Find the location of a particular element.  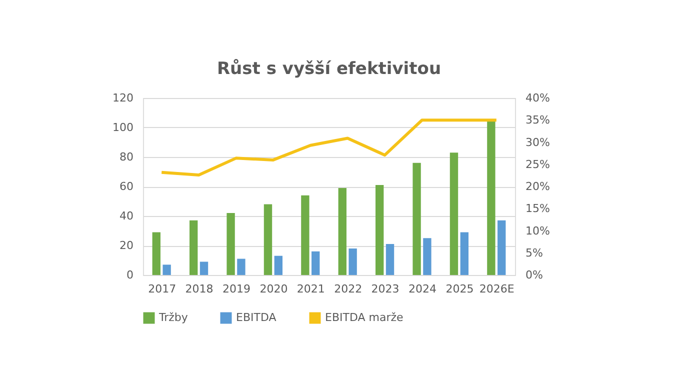

x-tick-label: 2020 is located at coordinates (274, 289).